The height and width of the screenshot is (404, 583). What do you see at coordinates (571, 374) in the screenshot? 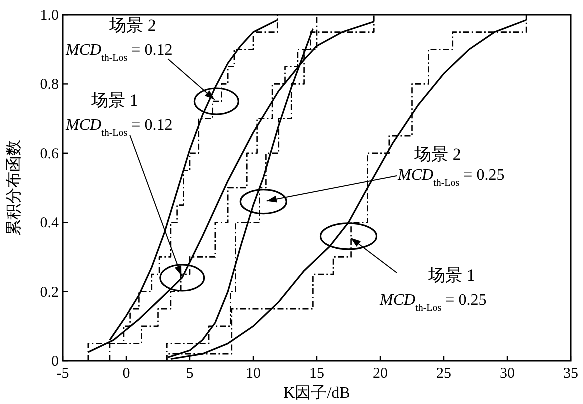
I see `x-tick-label: 35` at bounding box center [571, 374].